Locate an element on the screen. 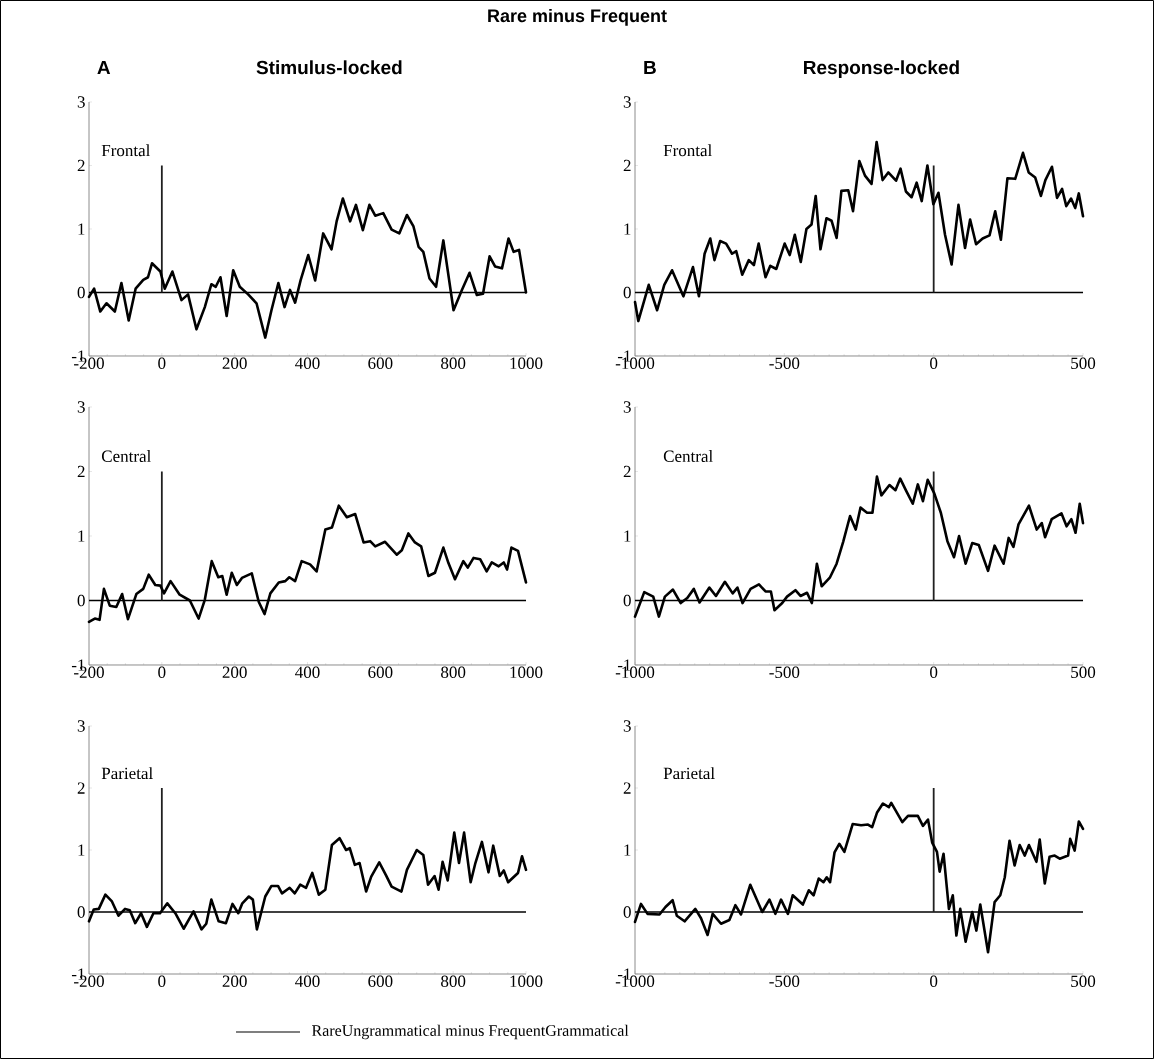 This screenshot has height=1059, width=1154. text: A is located at coordinates (104, 67).